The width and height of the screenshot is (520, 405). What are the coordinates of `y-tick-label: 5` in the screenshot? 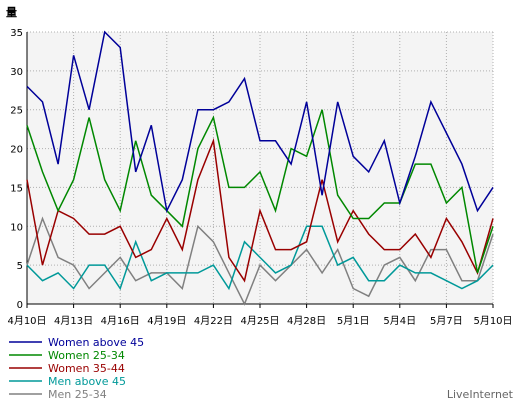 It's located at (20, 266).